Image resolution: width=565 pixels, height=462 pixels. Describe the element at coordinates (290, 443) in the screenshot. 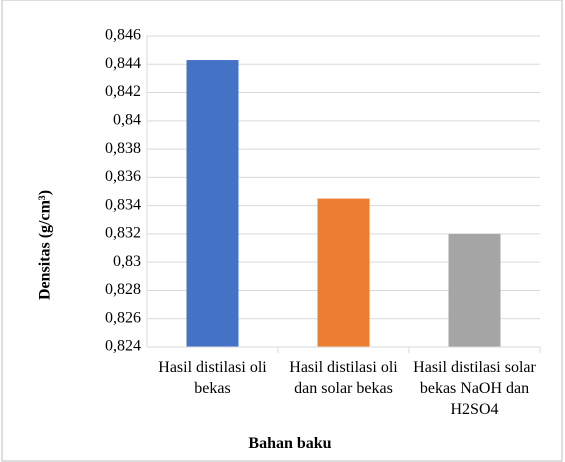

I see `x-axis-label: Bahan baku` at that location.